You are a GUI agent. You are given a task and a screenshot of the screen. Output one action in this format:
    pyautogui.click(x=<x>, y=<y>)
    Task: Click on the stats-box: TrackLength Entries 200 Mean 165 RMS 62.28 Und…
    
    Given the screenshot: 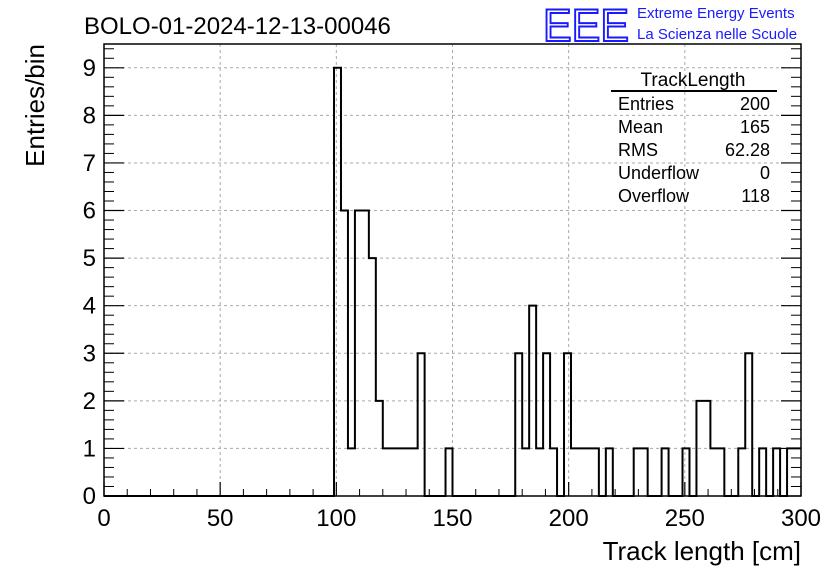 What is the action you would take?
    pyautogui.click(x=694, y=138)
    